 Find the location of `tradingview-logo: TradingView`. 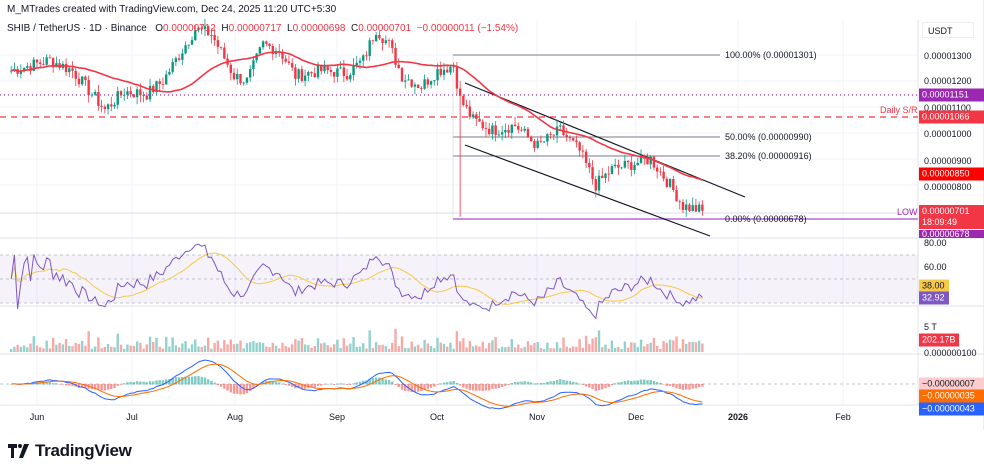

tradingview-logo: TradingView is located at coordinates (70, 451).